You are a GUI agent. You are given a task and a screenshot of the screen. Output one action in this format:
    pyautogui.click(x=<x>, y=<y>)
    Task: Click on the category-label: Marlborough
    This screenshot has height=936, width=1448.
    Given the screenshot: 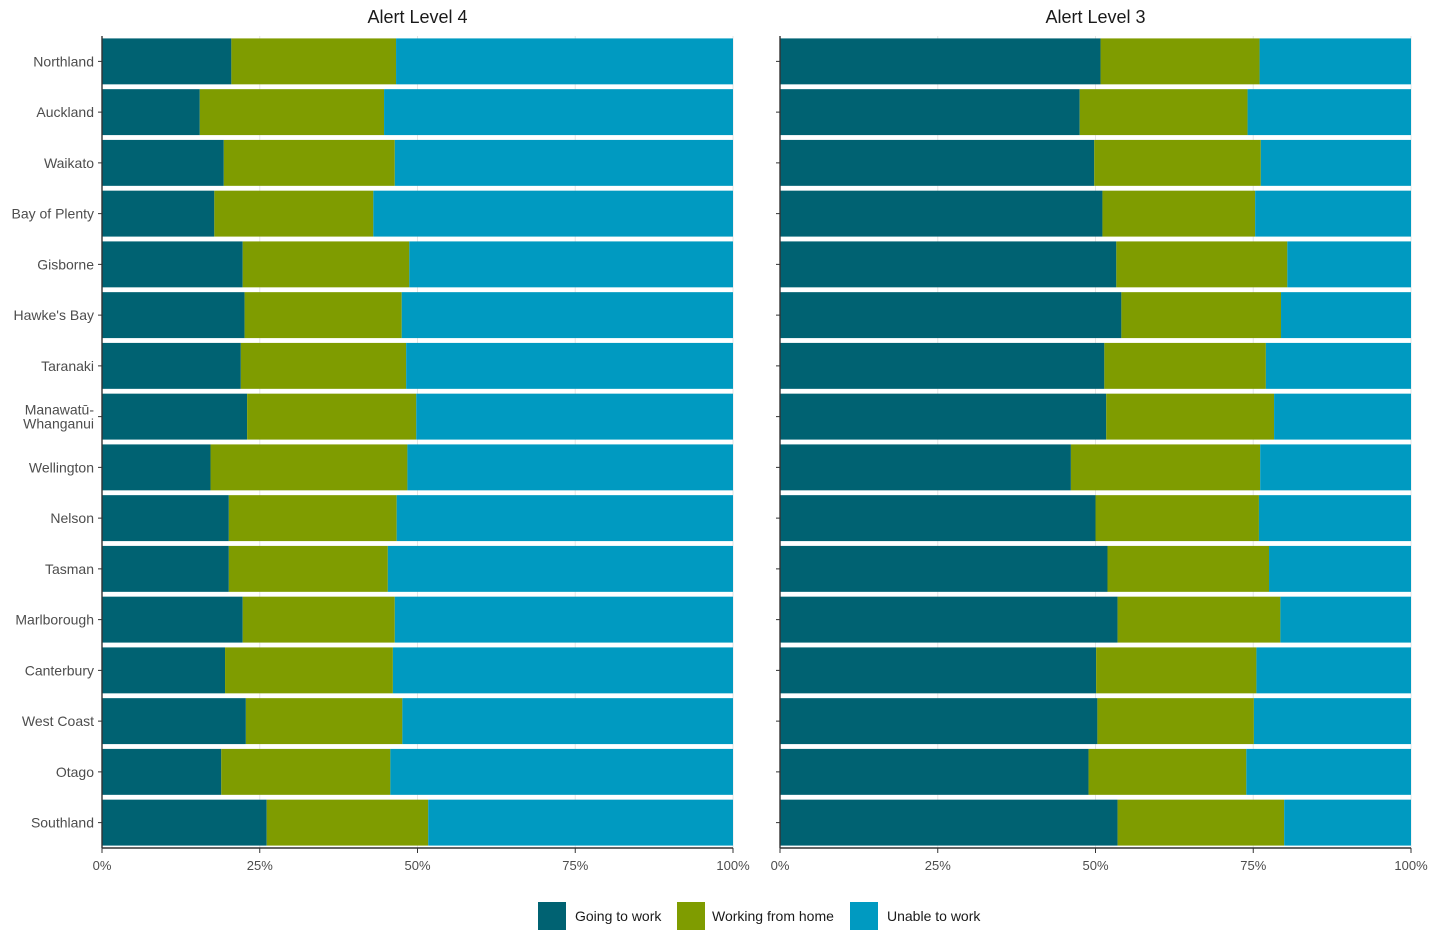 What is the action you would take?
    pyautogui.click(x=54, y=620)
    